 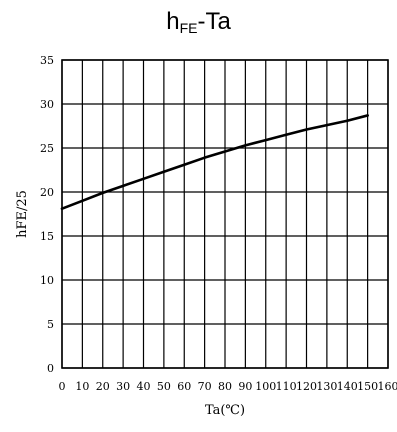 What do you see at coordinates (50, 324) in the screenshot?
I see `y-tick-label: 5` at bounding box center [50, 324].